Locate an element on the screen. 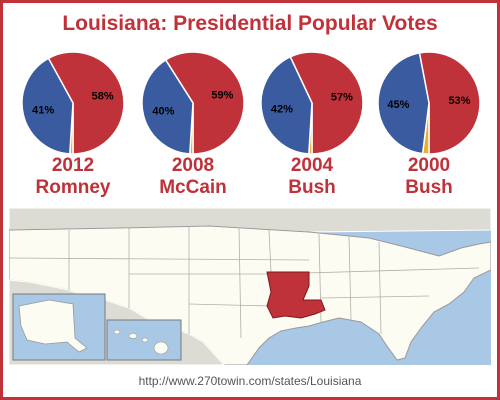 Image resolution: width=500 pixels, height=400 pixels. pie-chart-2004: 57% 42% is located at coordinates (312, 103).